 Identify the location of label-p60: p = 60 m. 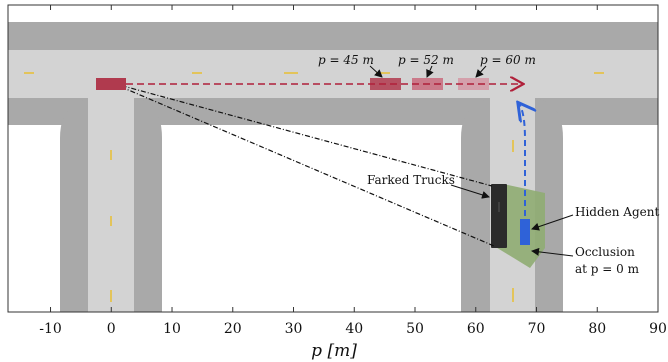
(508, 60).